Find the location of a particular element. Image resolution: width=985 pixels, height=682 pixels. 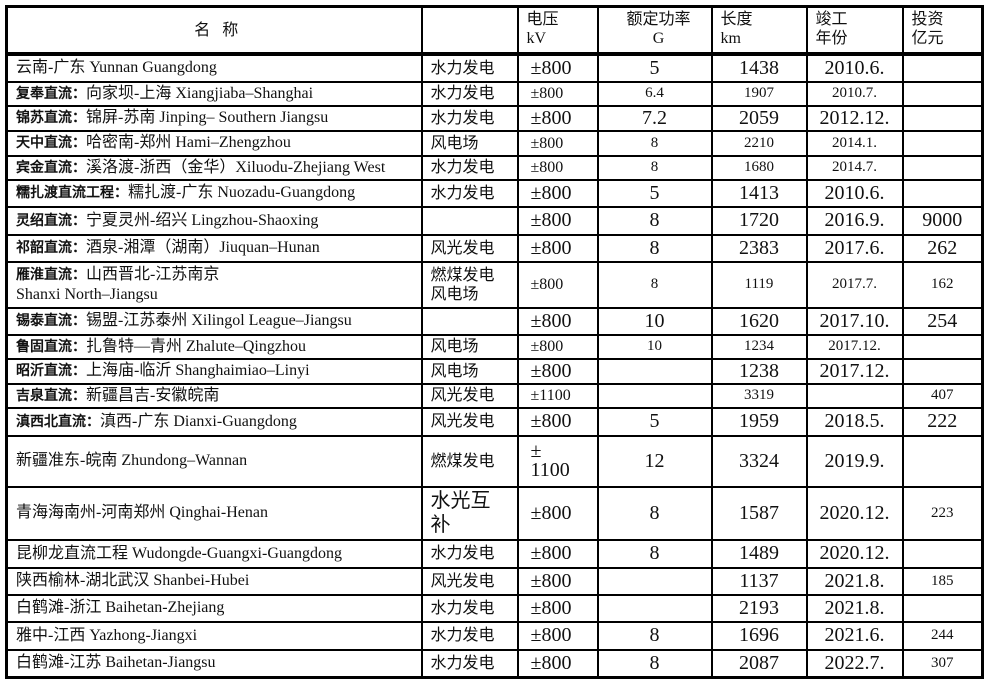

project-code-name: 灵绍直流： is located at coordinates (51, 220).